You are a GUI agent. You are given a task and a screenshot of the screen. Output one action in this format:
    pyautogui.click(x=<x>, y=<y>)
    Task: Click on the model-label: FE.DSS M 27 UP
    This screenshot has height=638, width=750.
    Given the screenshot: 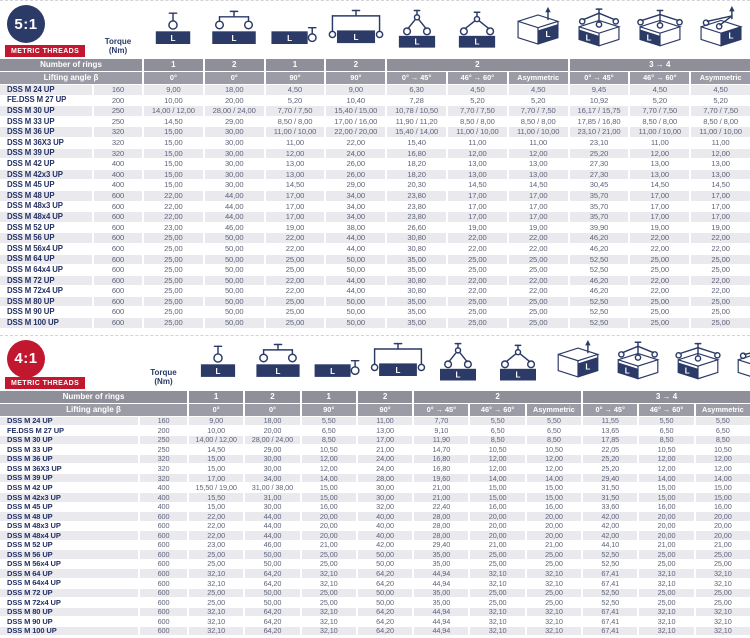 What is the action you would take?
    pyautogui.click(x=69, y=430)
    